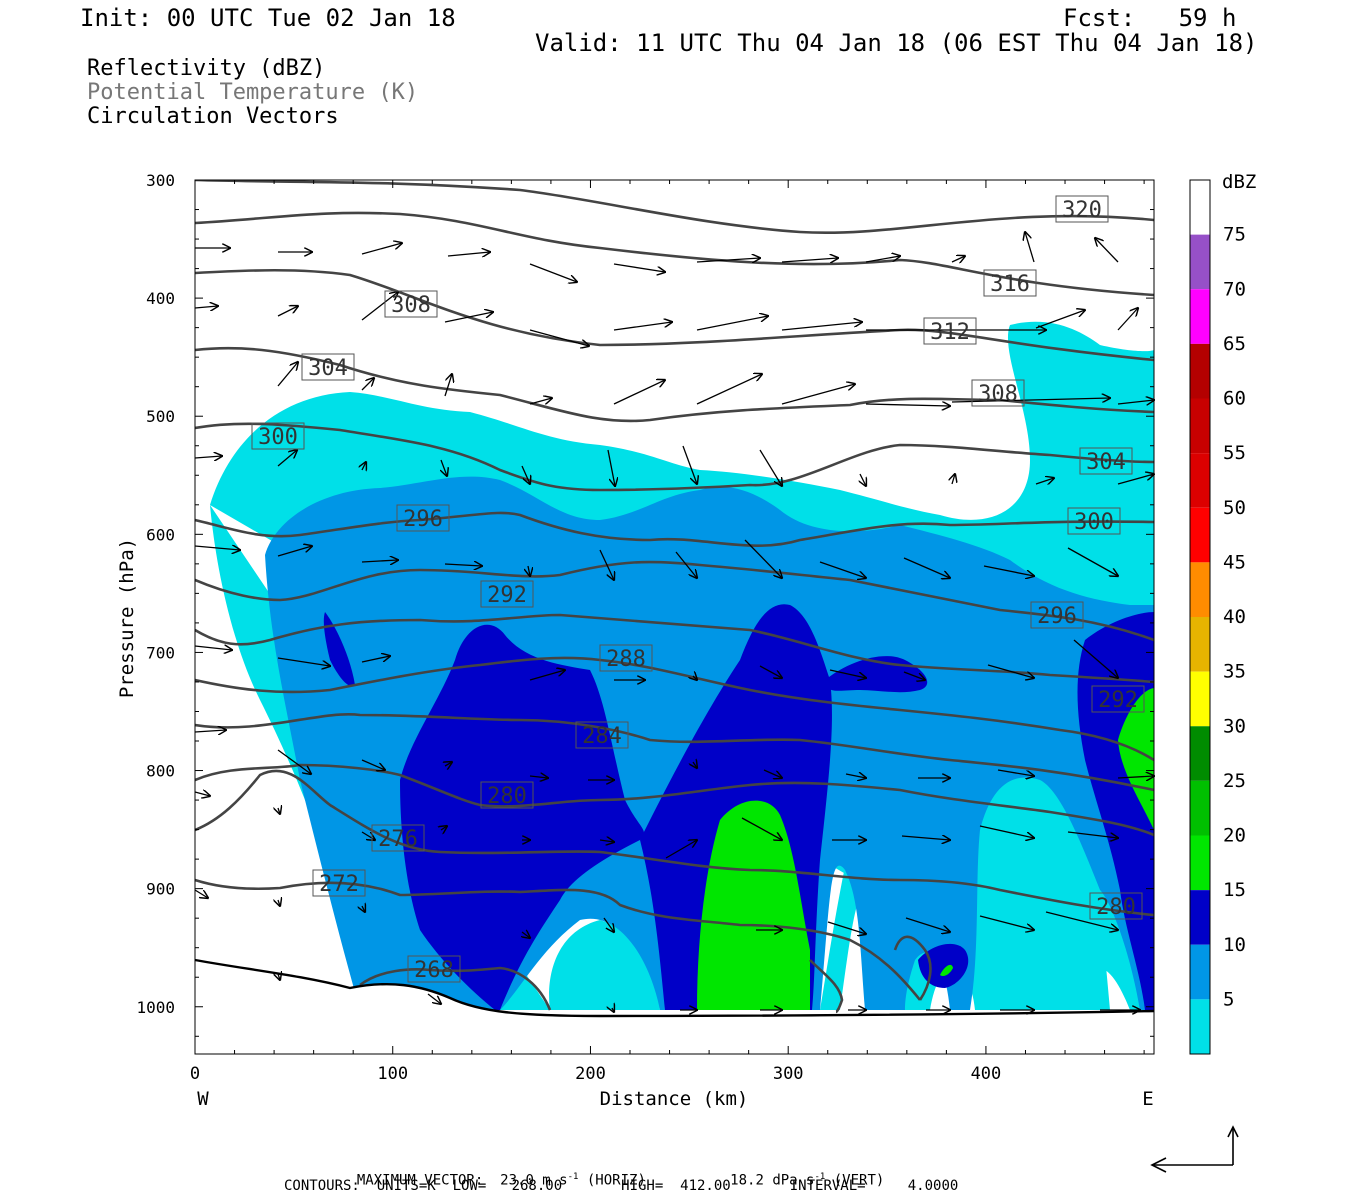  Describe the element at coordinates (674, 1099) in the screenshot. I see `x-axis-label: Distance (km)` at that location.